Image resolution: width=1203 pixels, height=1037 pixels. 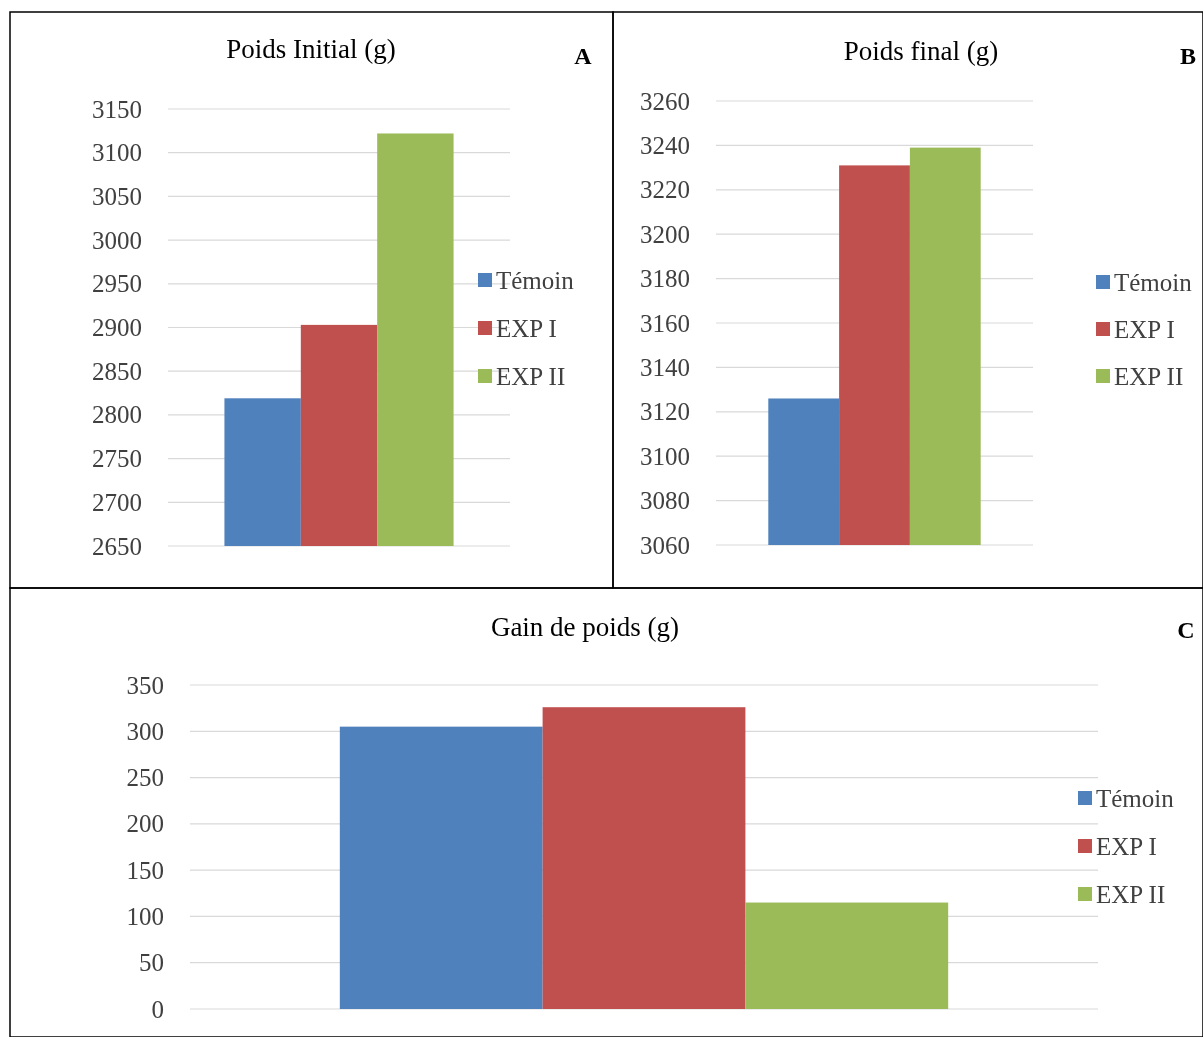 What do you see at coordinates (665, 279) in the screenshot?
I see `y-tick-label: 3180` at bounding box center [665, 279].